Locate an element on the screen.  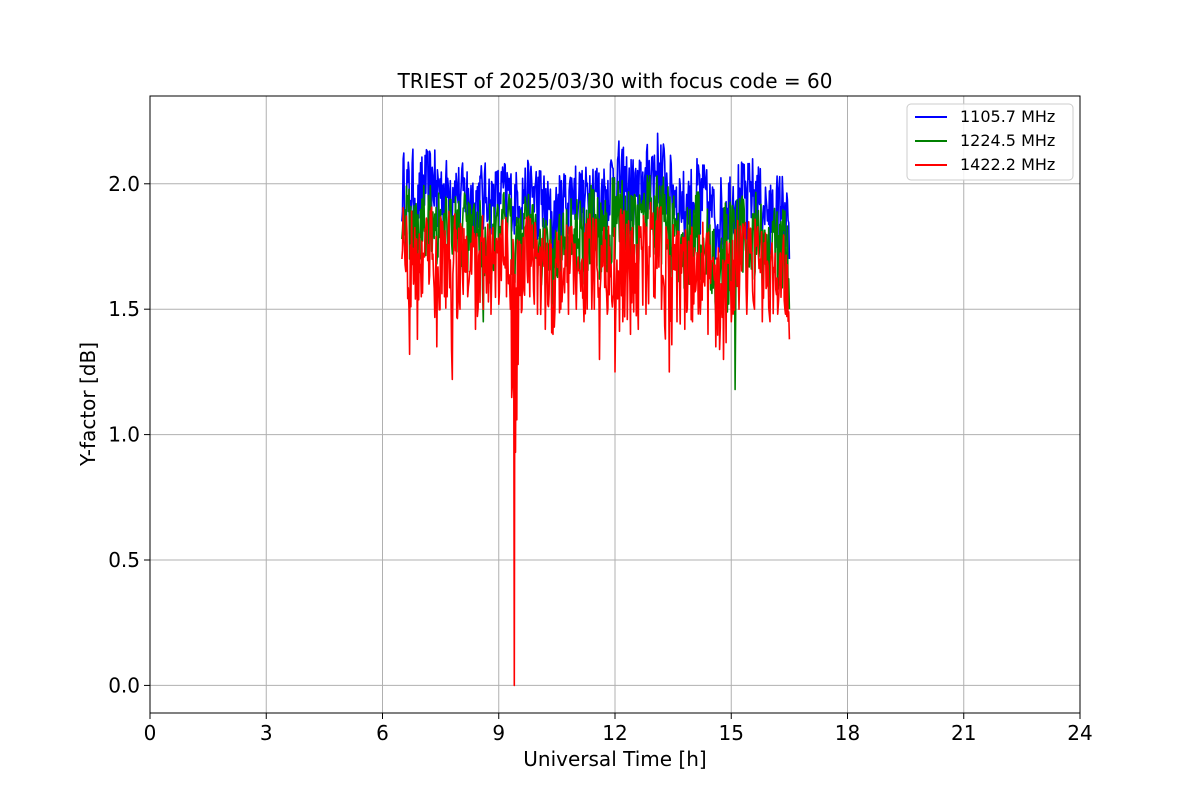
legend-label-1: 1105.7 MHz is located at coordinates (1007, 116).